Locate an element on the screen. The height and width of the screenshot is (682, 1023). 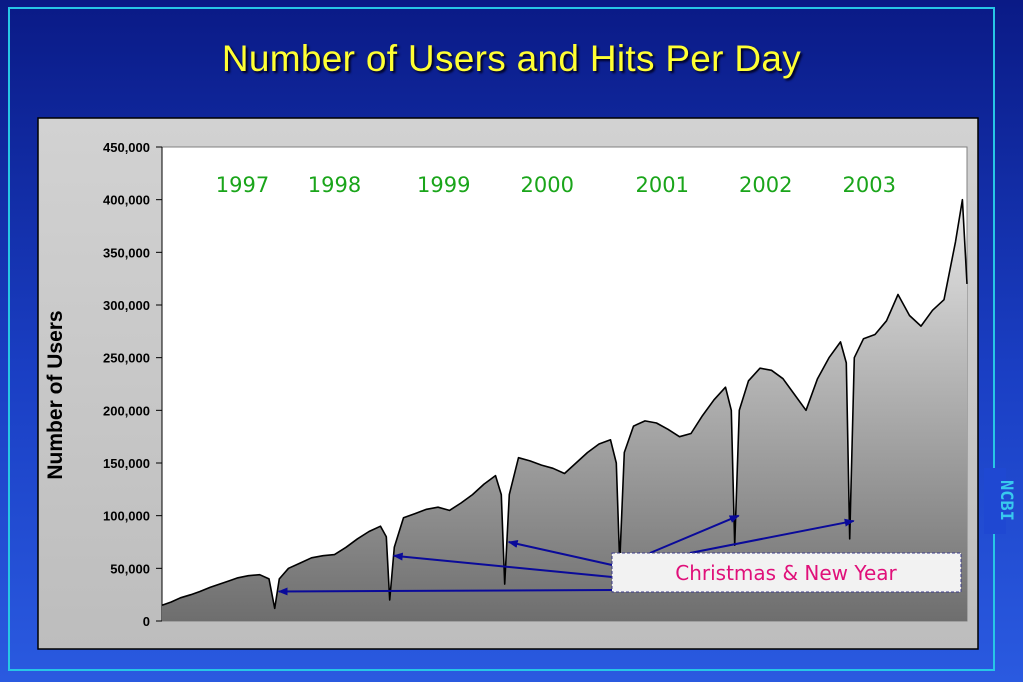
y-tick-label: 300,000 is located at coordinates (126, 305).